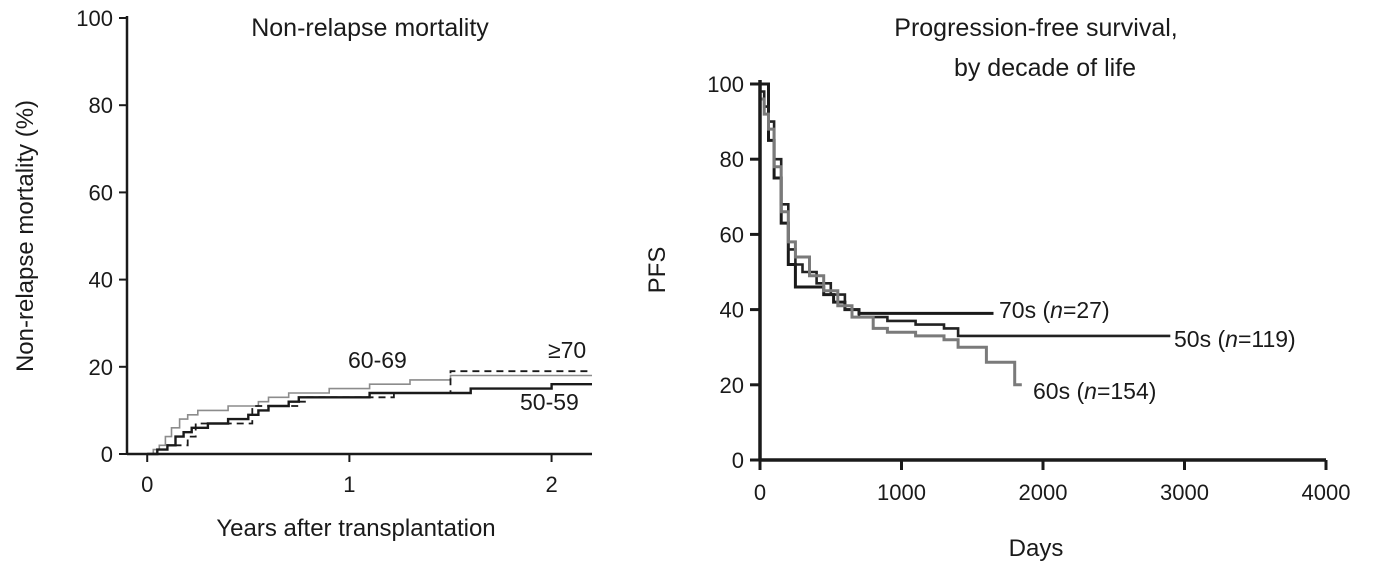 This screenshot has height=568, width=1376. I want to click on pfs-label-70s-prefix: 70s (, so click(1024, 310).